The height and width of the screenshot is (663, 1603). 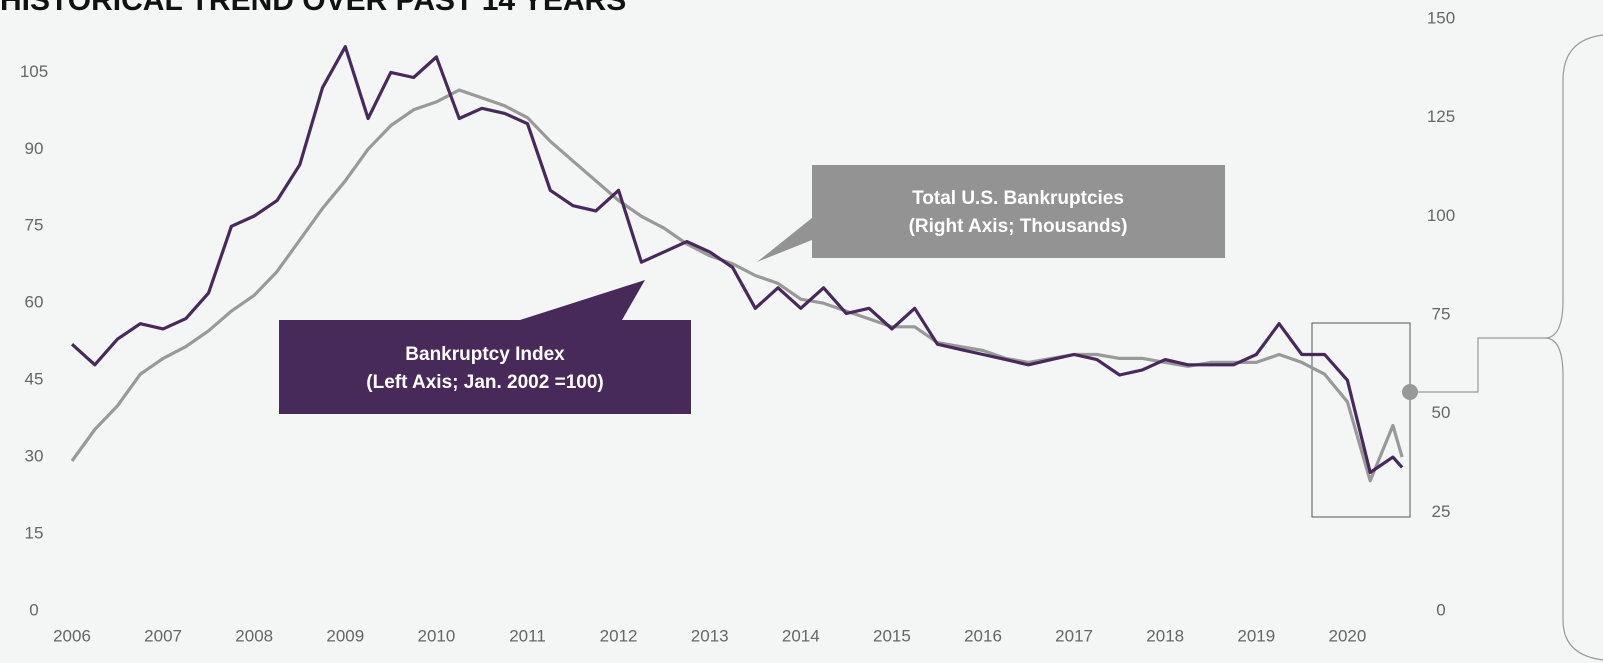 What do you see at coordinates (345, 635) in the screenshot?
I see `x-tick-label: 2009` at bounding box center [345, 635].